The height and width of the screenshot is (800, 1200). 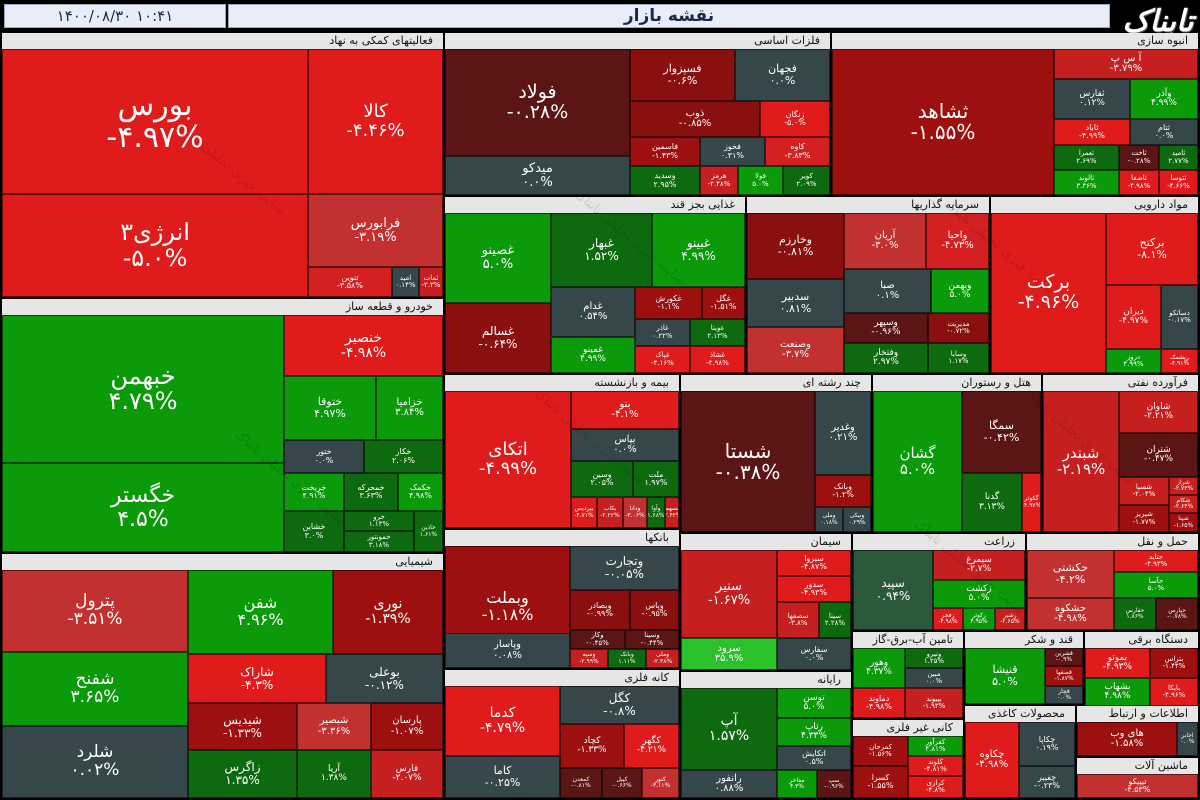 I want to click on sector-title: دستگاه برقی, so click(x=1141, y=640).